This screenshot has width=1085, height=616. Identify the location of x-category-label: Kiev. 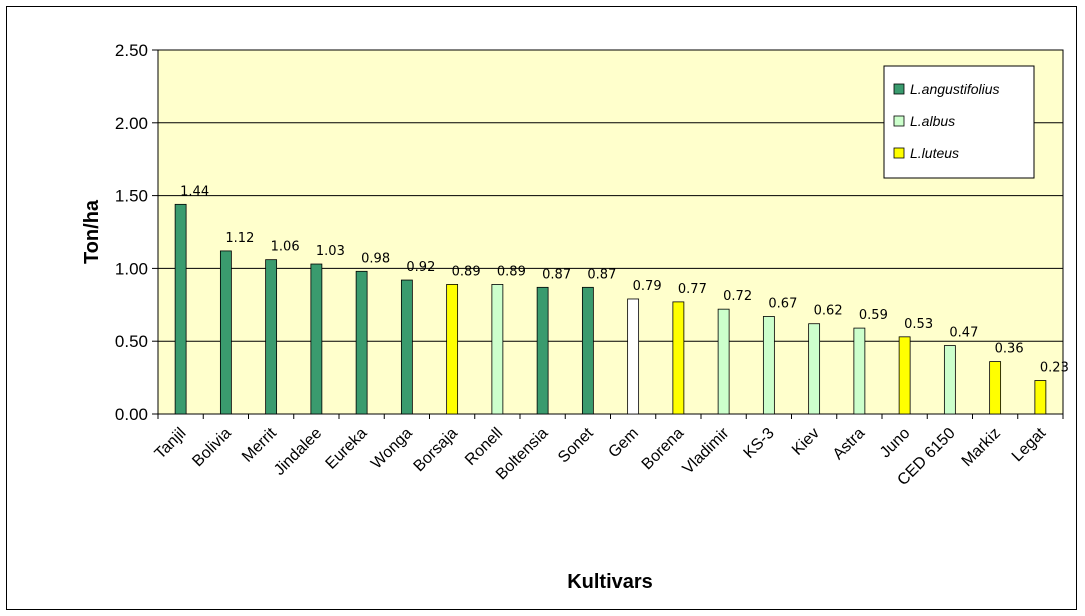
(806, 442).